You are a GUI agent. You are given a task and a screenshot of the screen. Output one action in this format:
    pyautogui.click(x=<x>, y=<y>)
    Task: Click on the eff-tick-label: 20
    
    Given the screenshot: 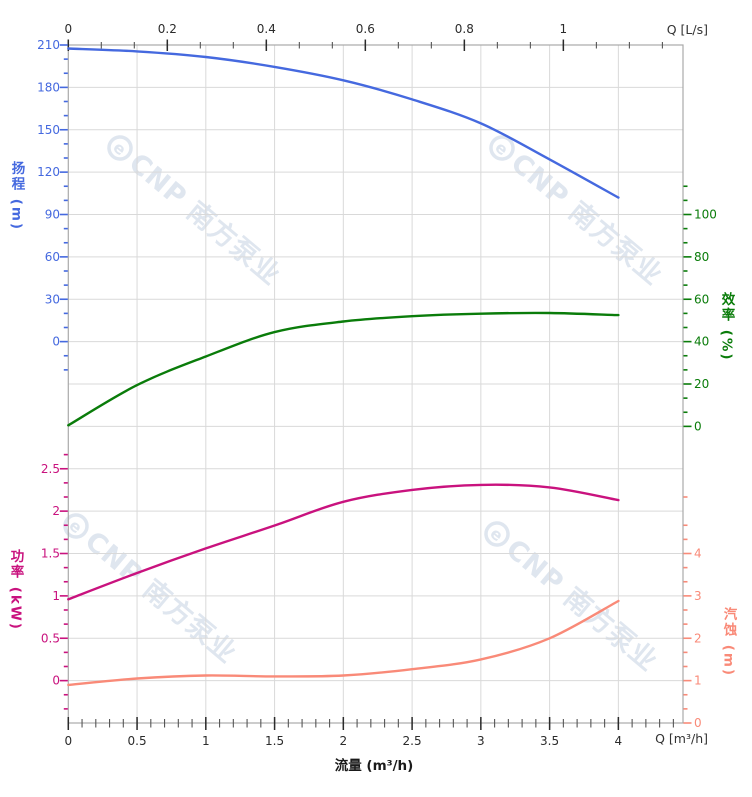 What is the action you would take?
    pyautogui.click(x=701, y=384)
    